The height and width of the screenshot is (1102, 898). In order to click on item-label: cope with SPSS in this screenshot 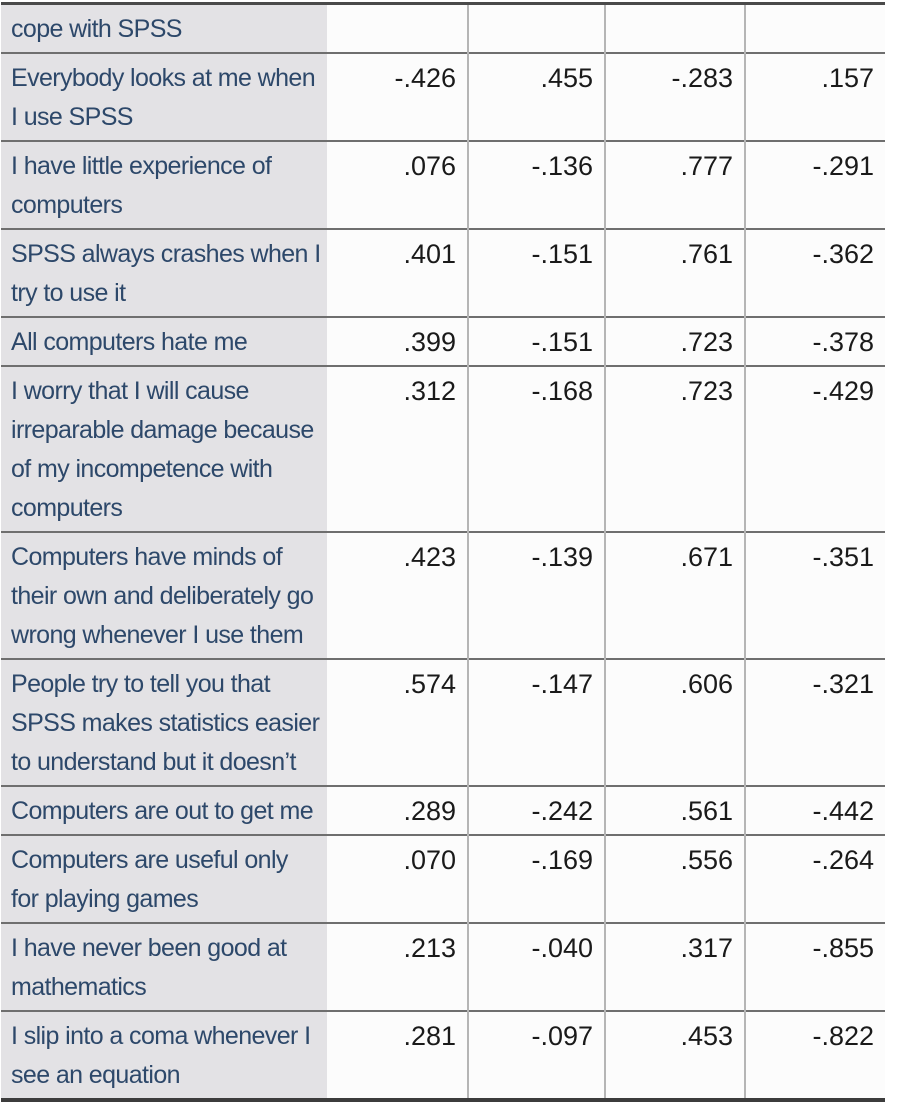, I will do `click(164, 28)`.